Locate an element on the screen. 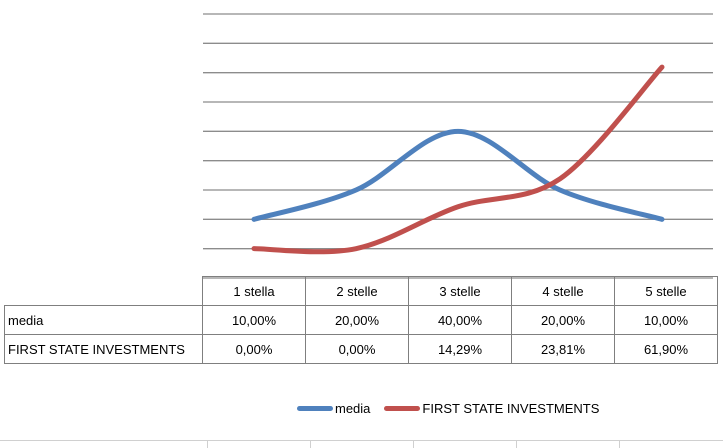 The width and height of the screenshot is (723, 448). legend-item: FIRST STATE INVESTMENTS is located at coordinates (491, 408).